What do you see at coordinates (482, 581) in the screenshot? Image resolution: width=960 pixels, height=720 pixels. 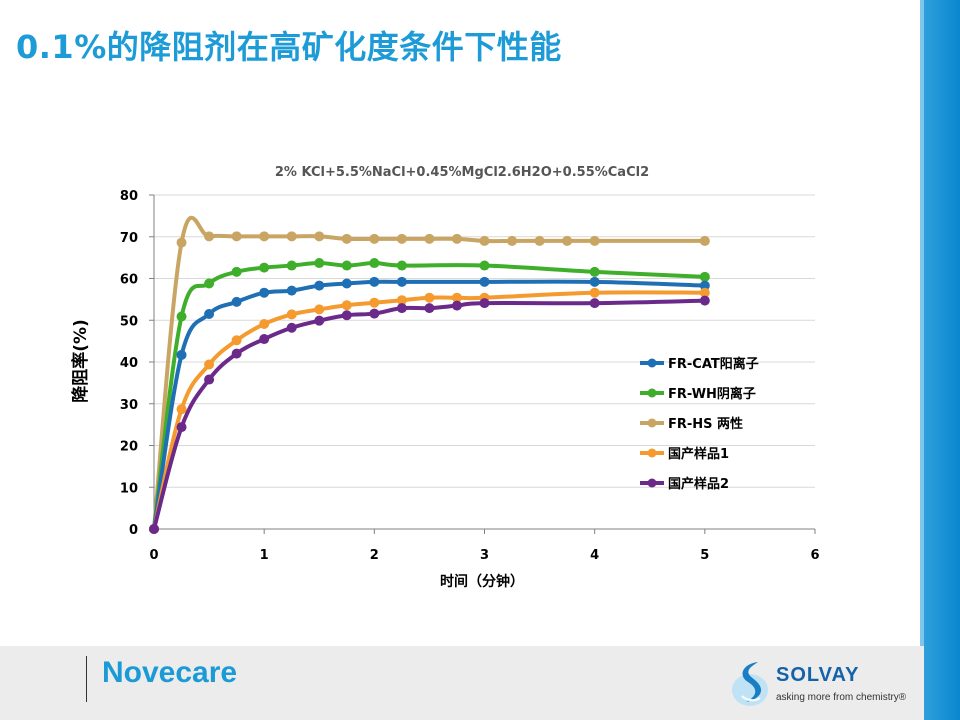 I see `x-axis-label: 时间（分钟）` at bounding box center [482, 581].